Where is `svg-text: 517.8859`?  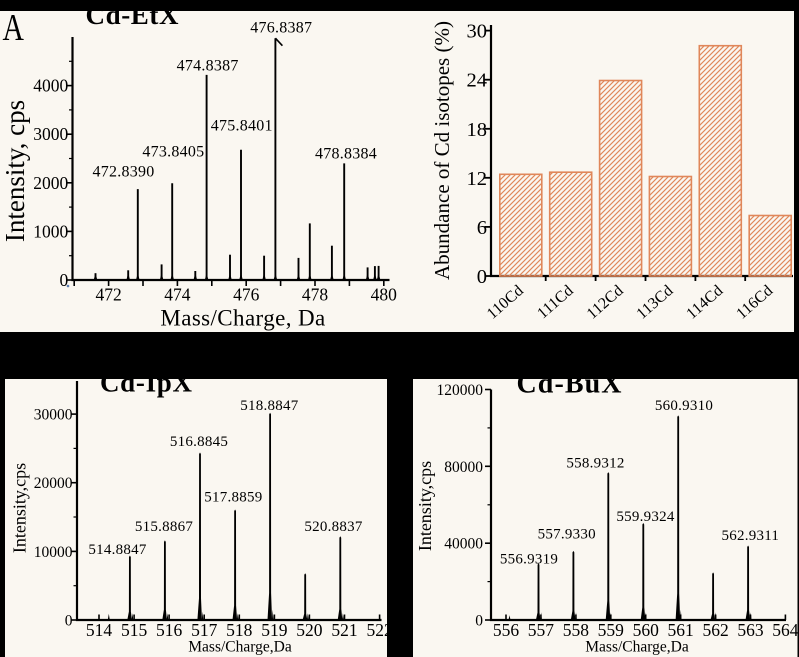 svg-text: 517.8859 is located at coordinates (233, 498).